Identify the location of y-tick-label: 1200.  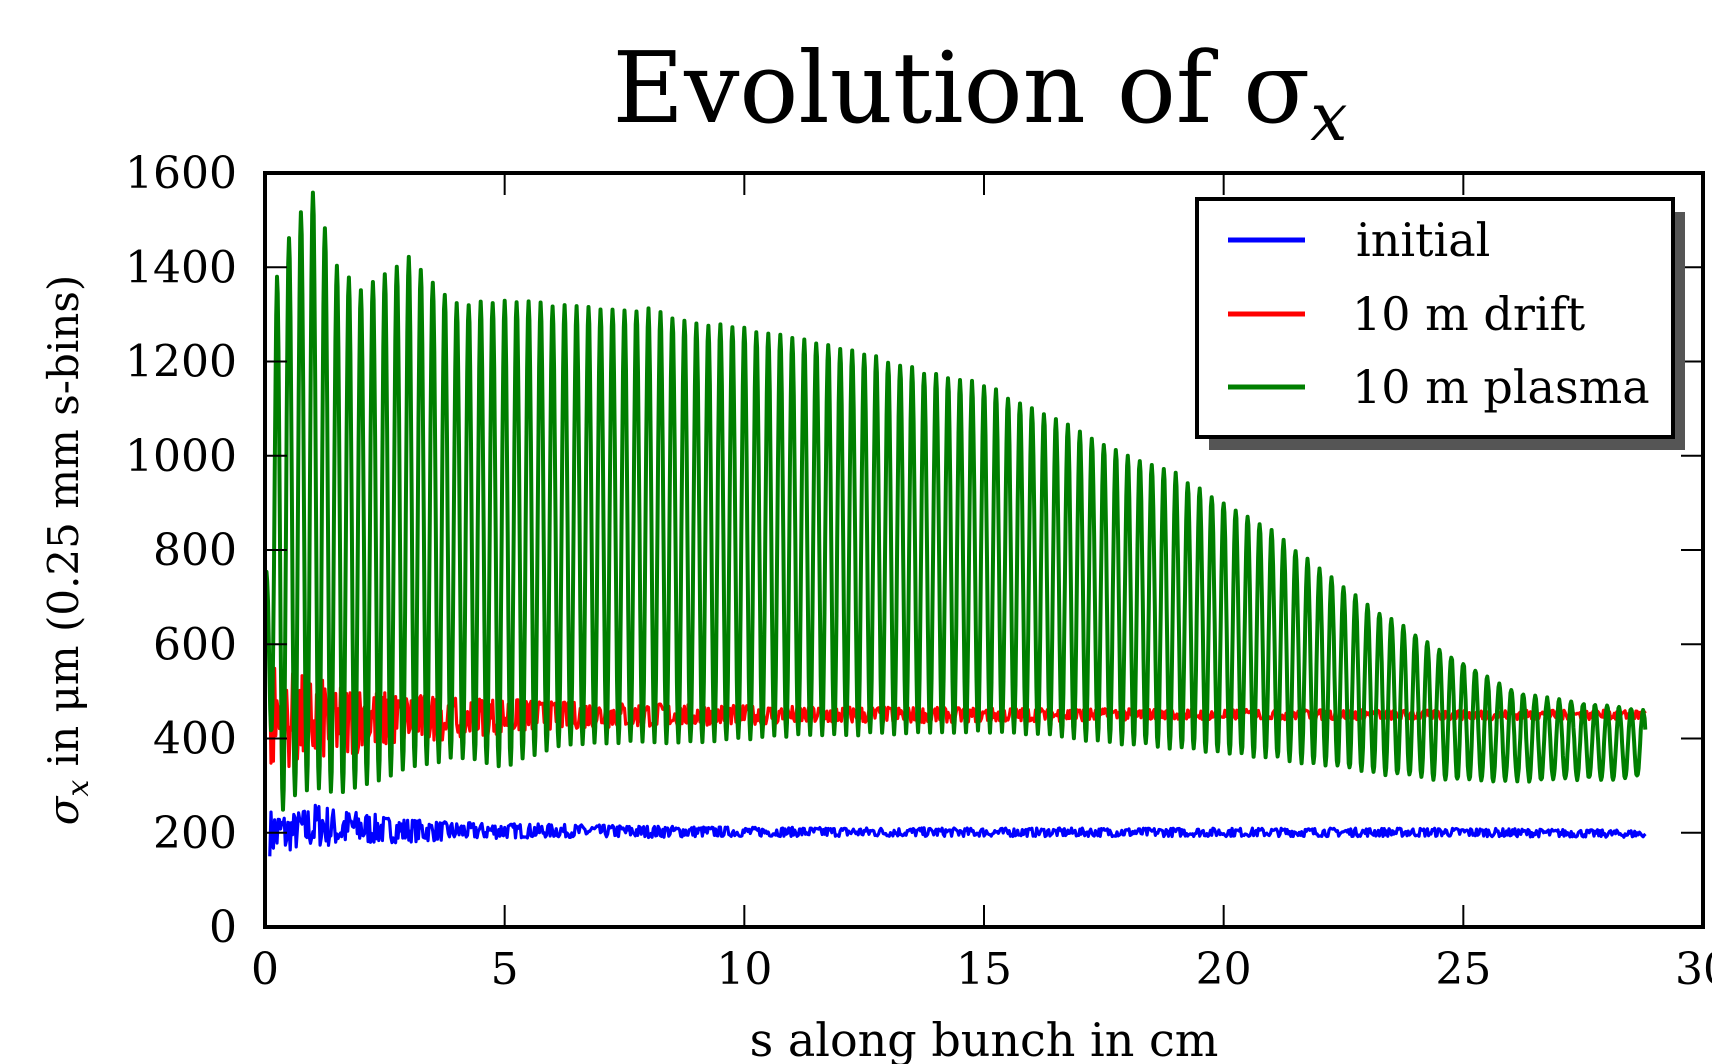
(181, 362).